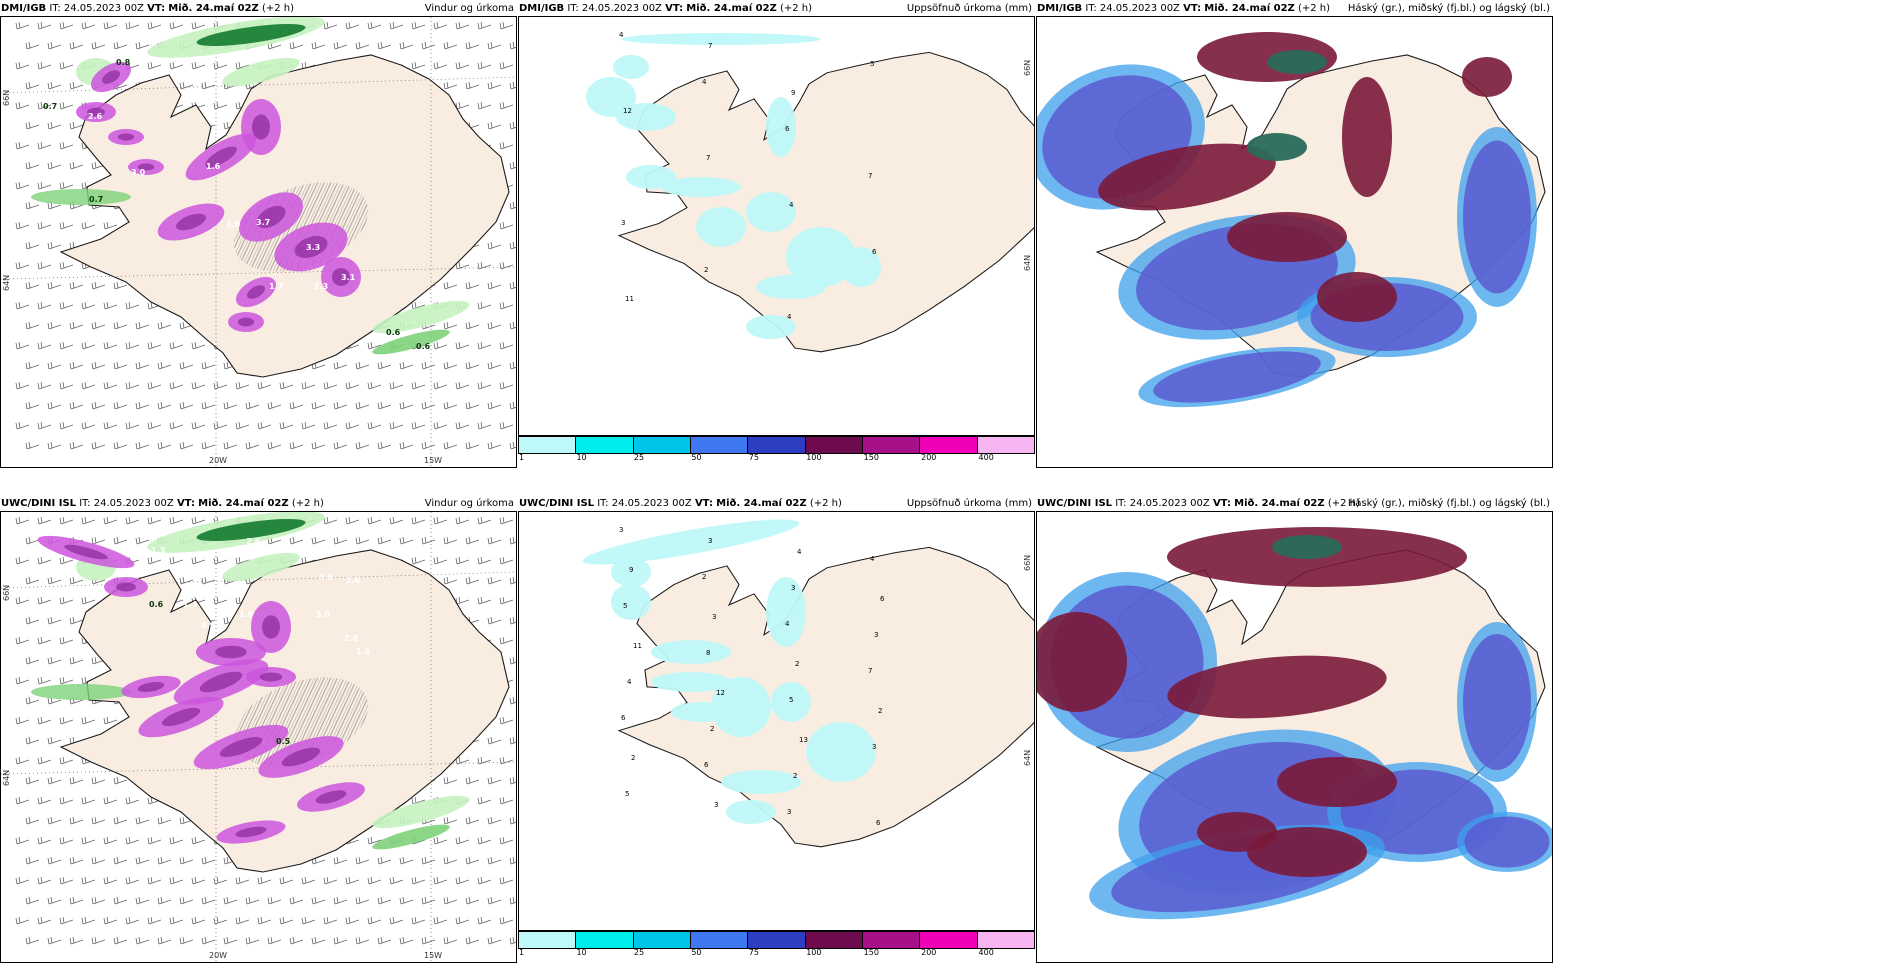 This screenshot has width=1900, height=965. What do you see at coordinates (731, 8) in the screenshot?
I see `vt-value: Mið. 24.maí 02Z` at bounding box center [731, 8].